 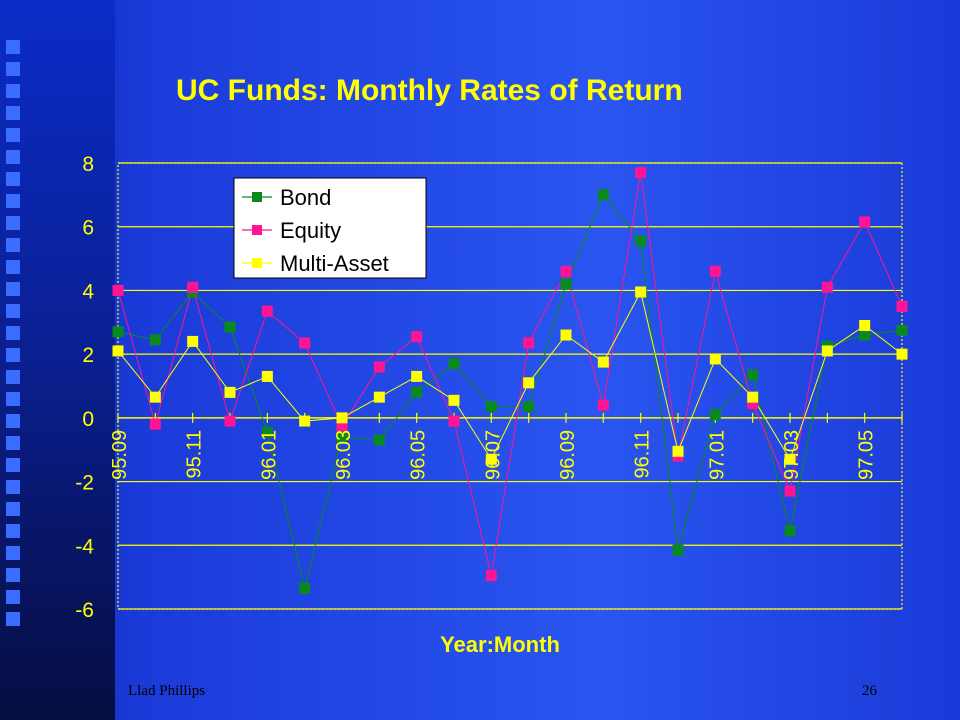 I want to click on chart-title: UC Funds: Monthly Rates of Return, so click(x=429, y=90).